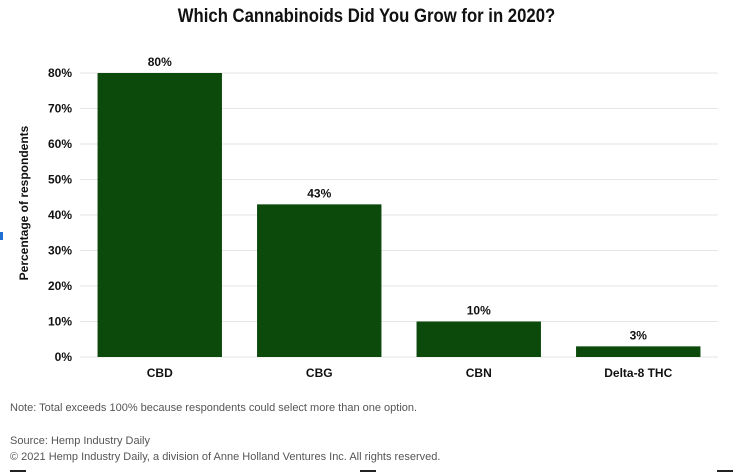  What do you see at coordinates (160, 373) in the screenshot?
I see `x-tick-label: CBD` at bounding box center [160, 373].